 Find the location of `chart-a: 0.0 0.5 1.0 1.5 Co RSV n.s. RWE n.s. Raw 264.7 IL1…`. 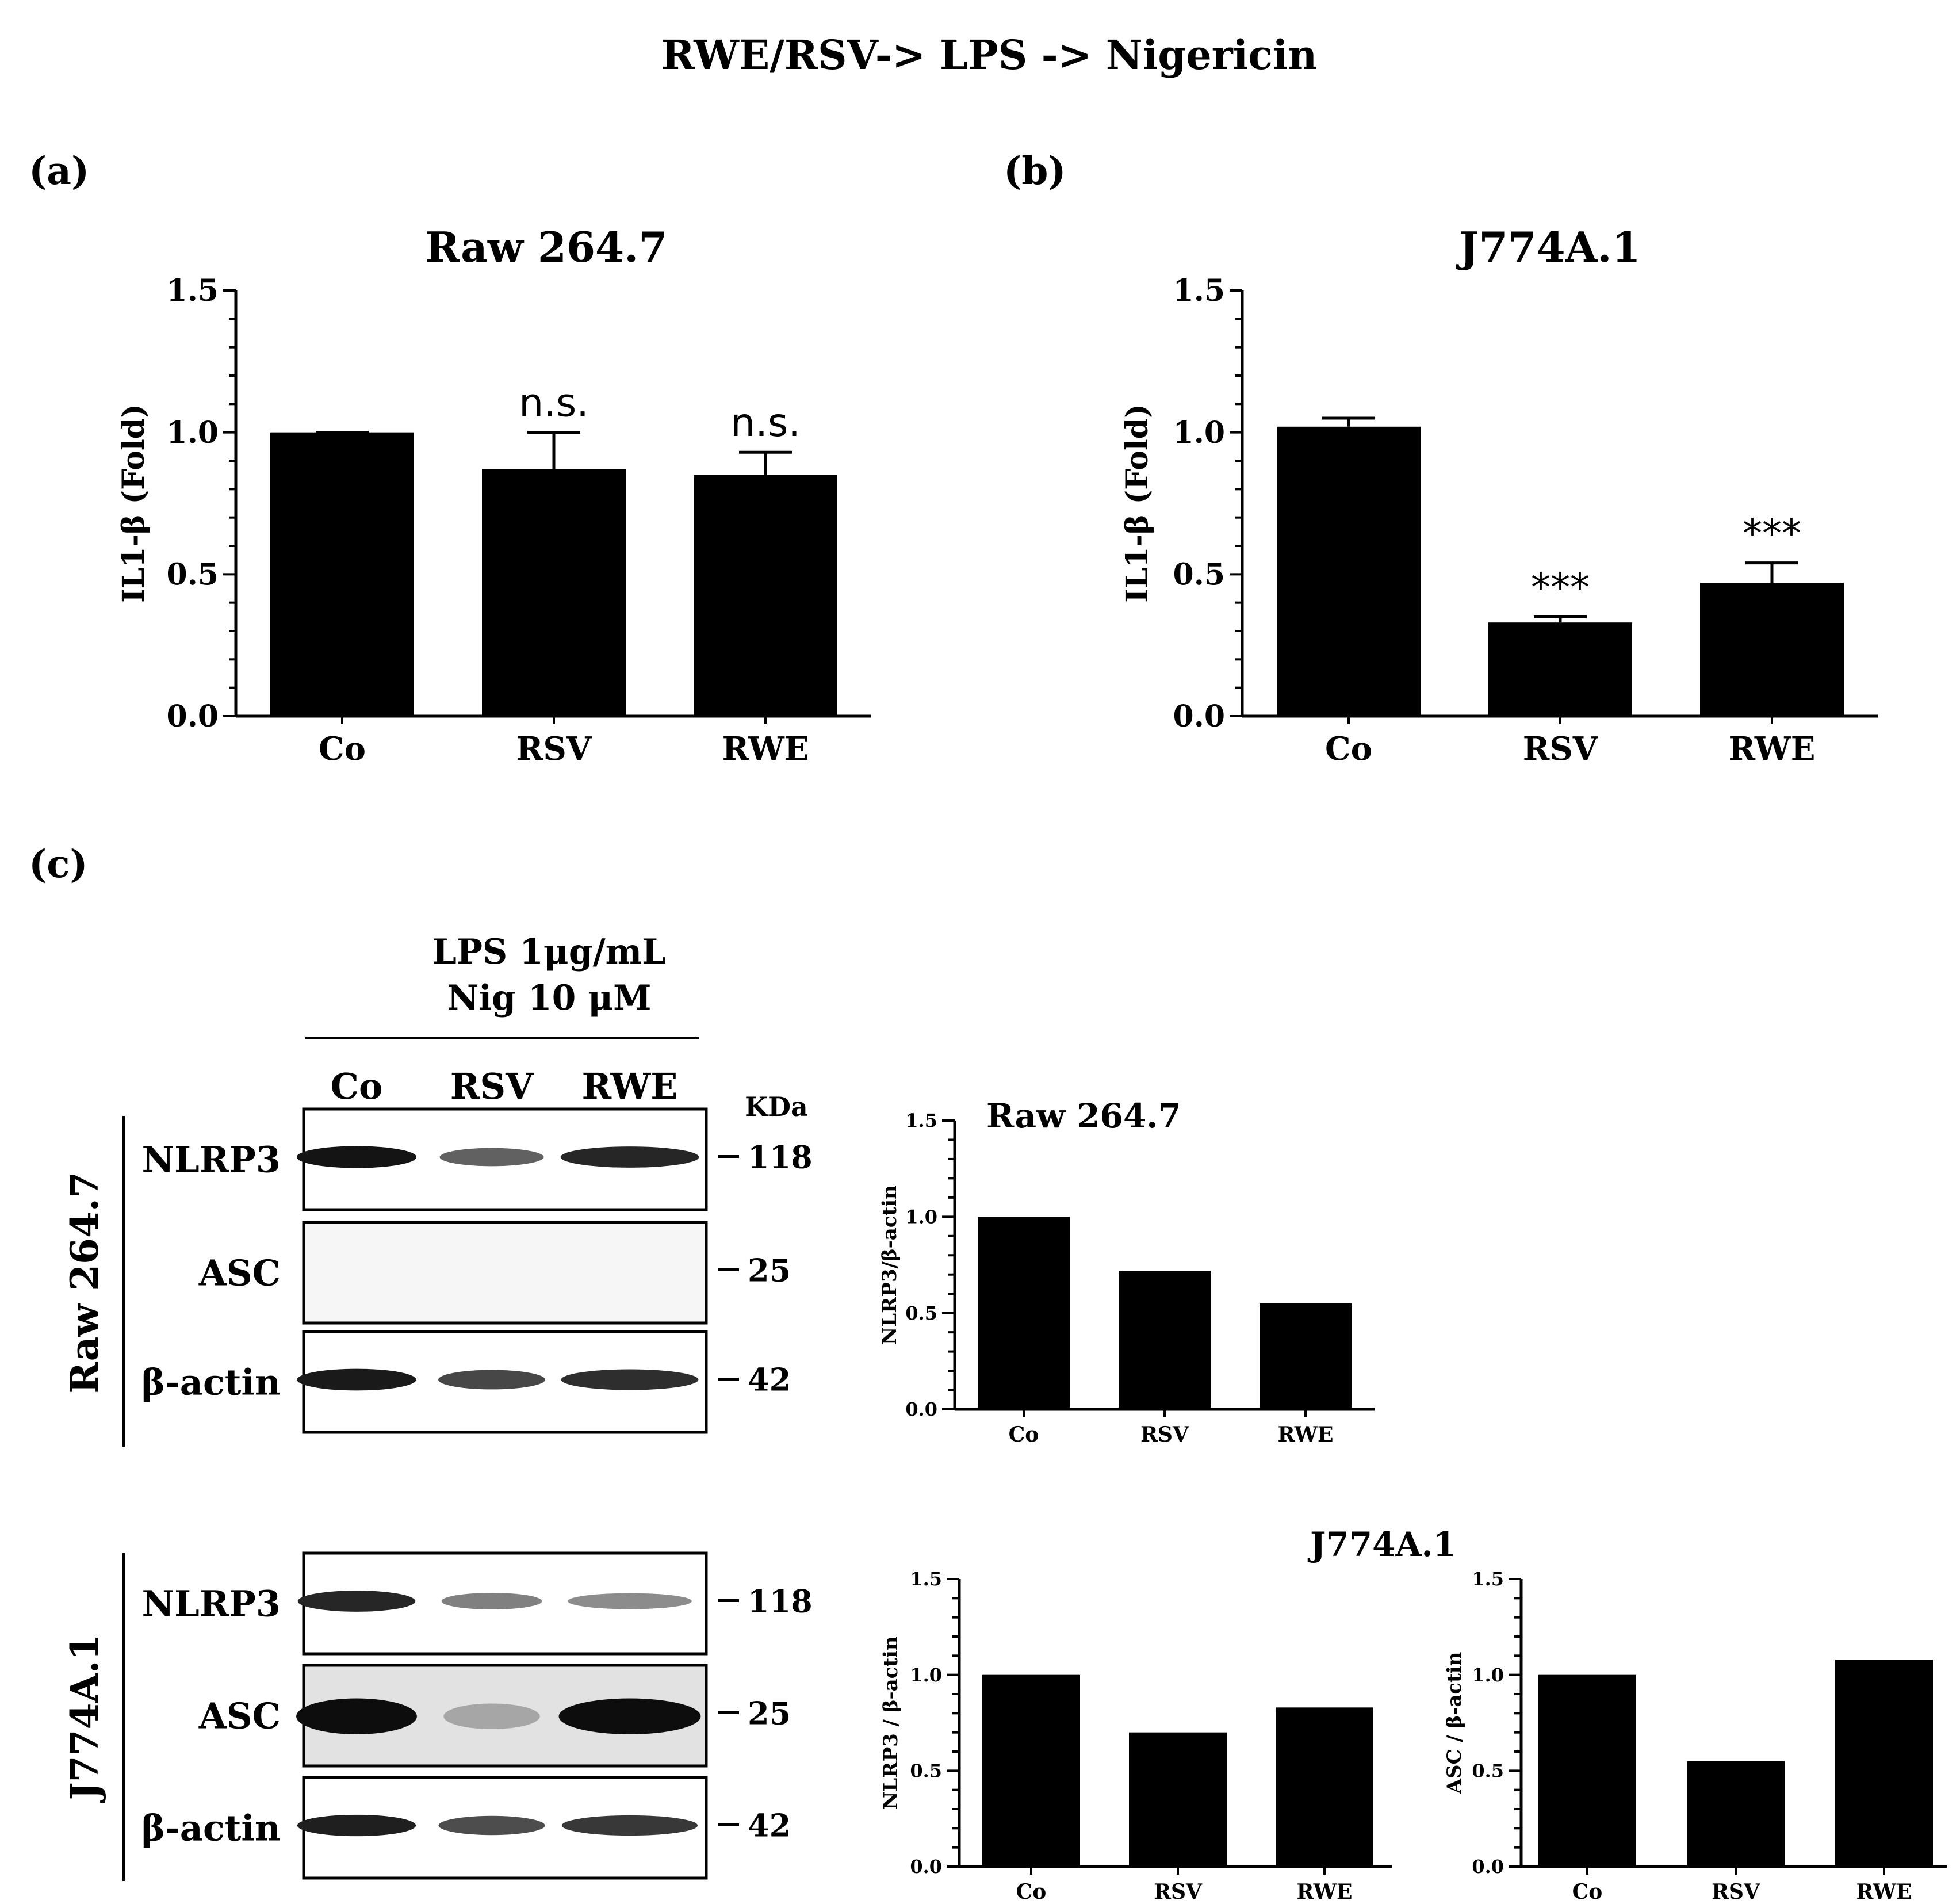

chart-a: 0.0 0.5 1.0 1.5 Co RSV n.s. RWE n.s. Raw 264.7 IL1… is located at coordinates (493, 495).